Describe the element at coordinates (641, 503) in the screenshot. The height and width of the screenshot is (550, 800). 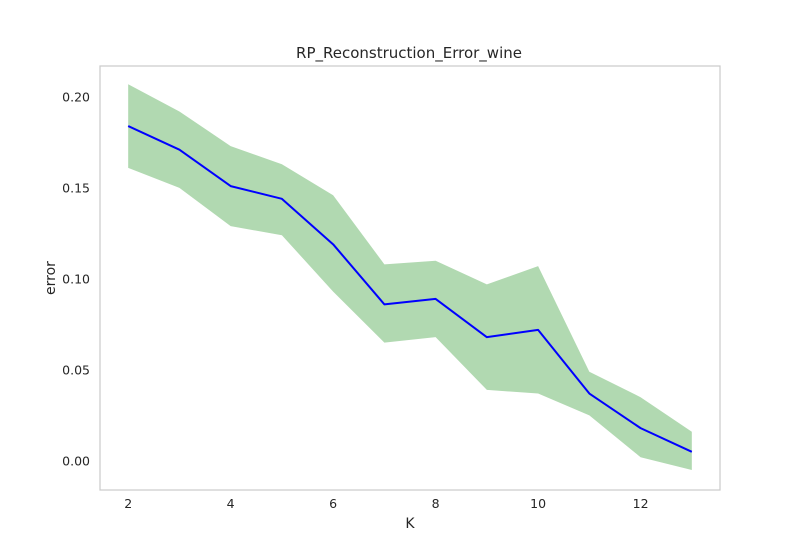
I see `x-tick-label: 12` at that location.